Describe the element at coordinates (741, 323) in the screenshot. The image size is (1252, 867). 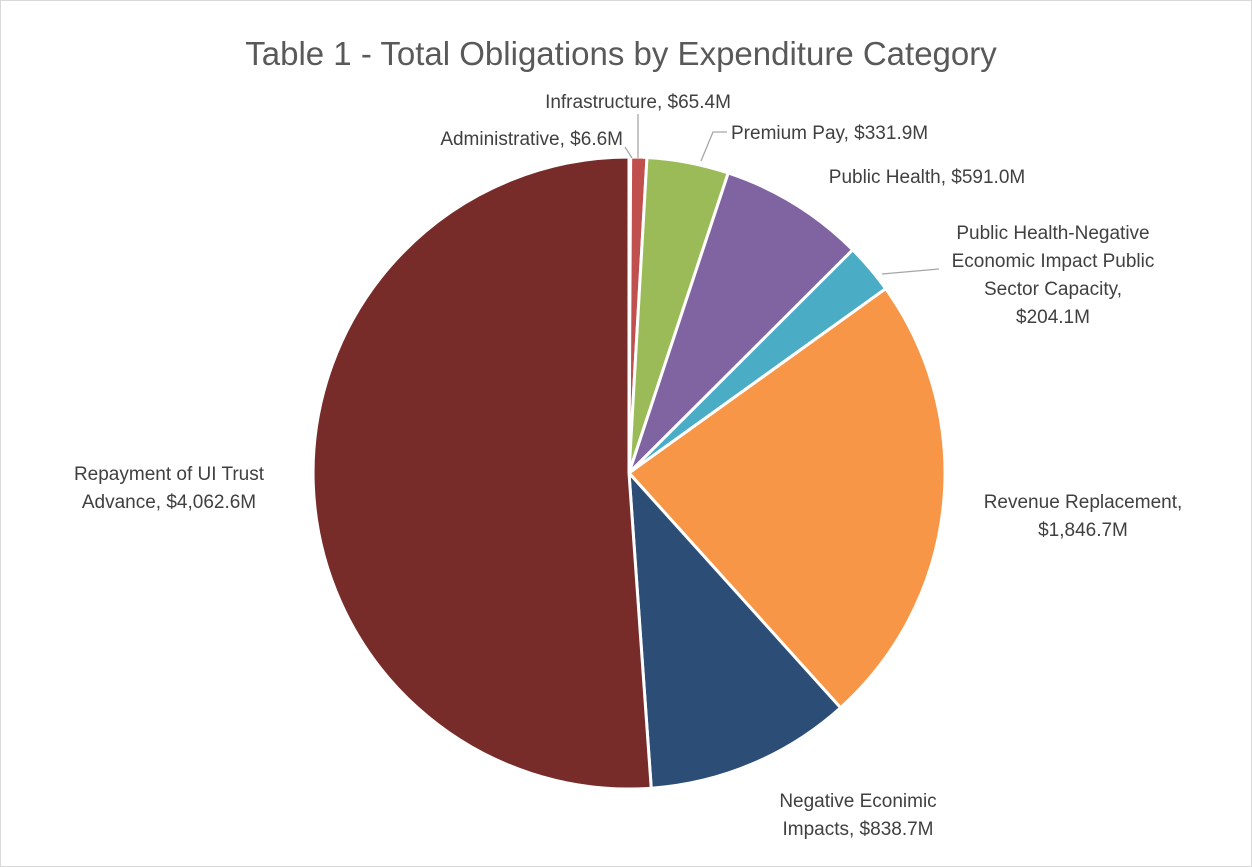
I see `pie-slice-public-health` at that location.